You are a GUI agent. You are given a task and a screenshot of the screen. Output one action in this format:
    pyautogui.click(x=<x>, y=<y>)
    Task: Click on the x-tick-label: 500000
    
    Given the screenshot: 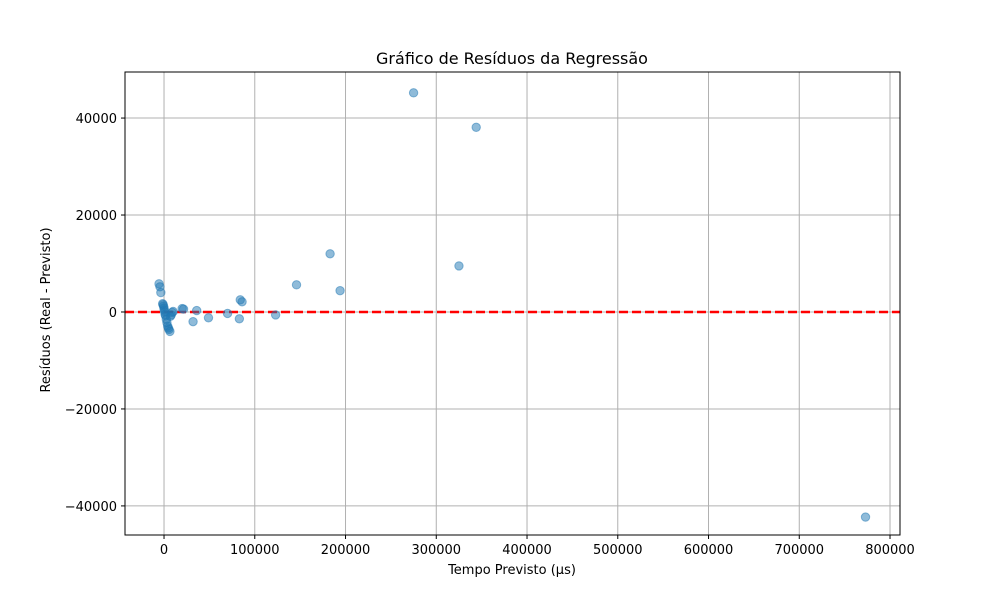 What is the action you would take?
    pyautogui.click(x=618, y=550)
    